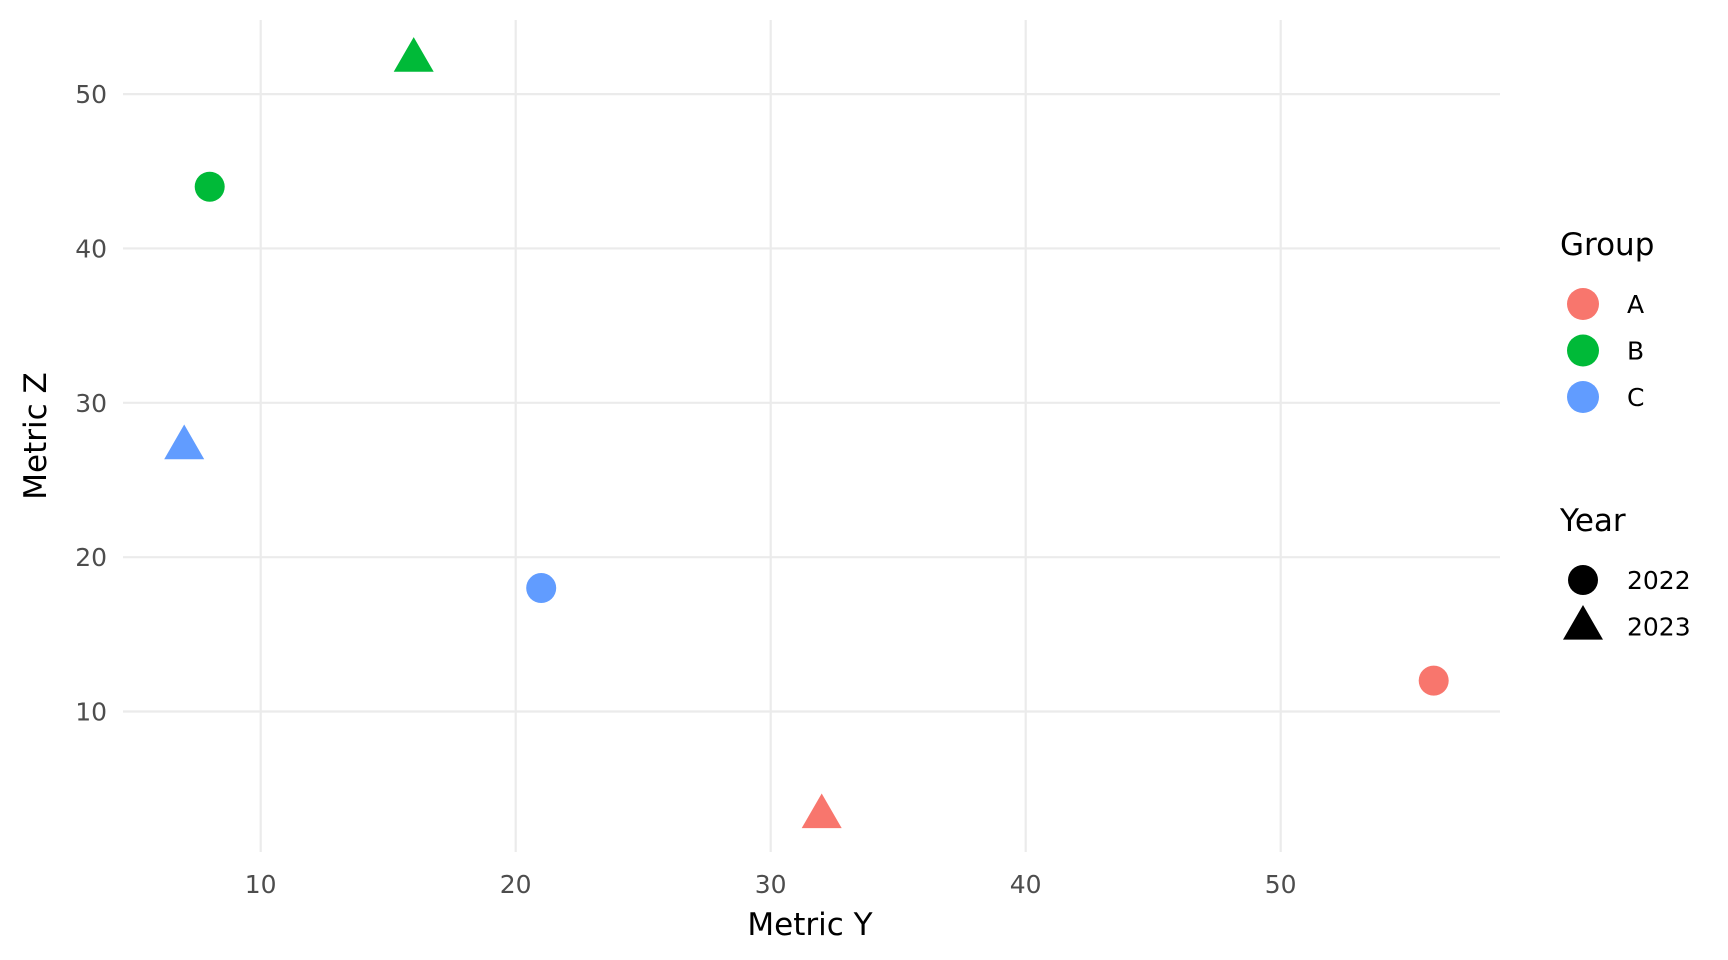 This screenshot has width=1728, height=960. Describe the element at coordinates (184, 442) in the screenshot. I see `point-c-2023` at that location.